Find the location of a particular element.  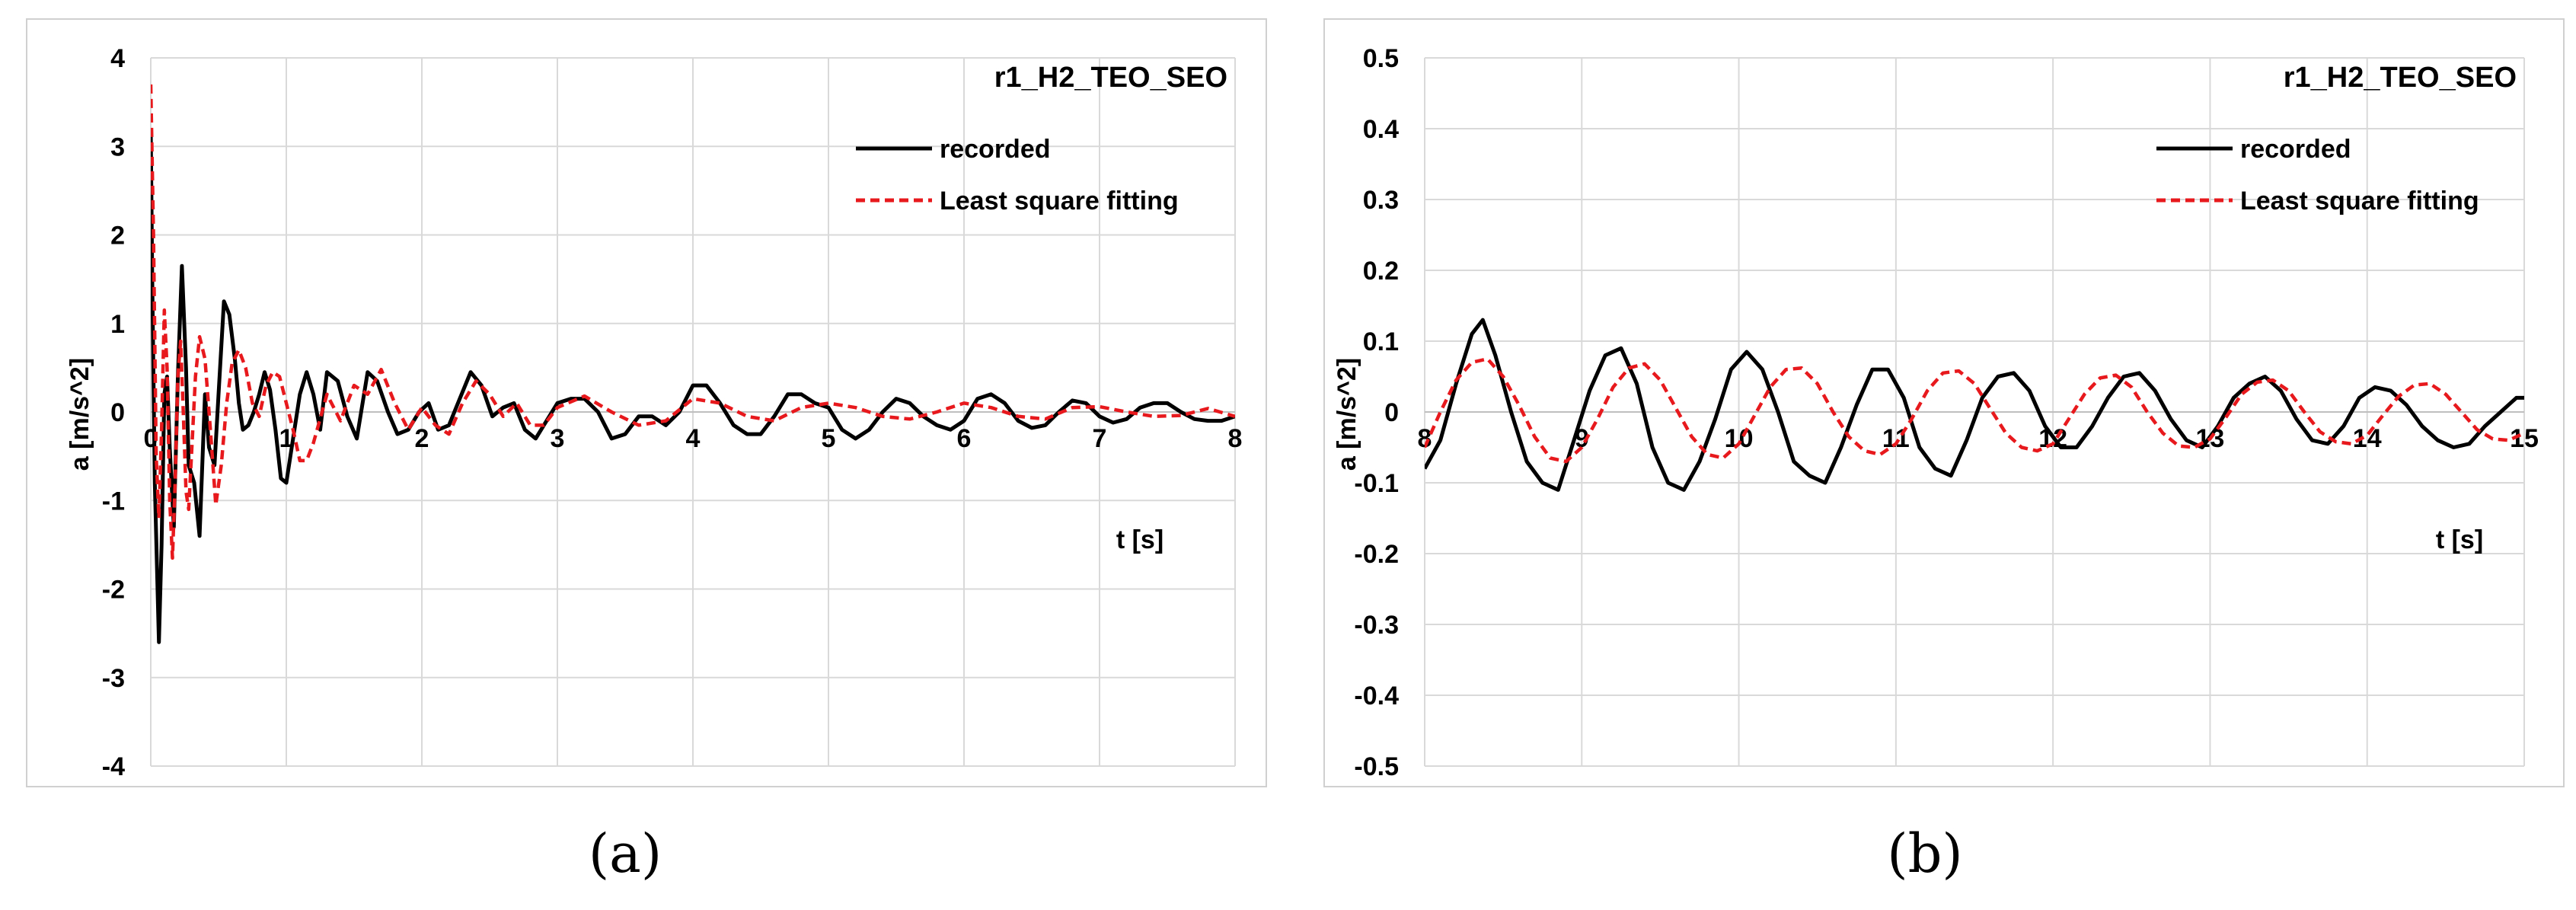

x-tick-label: 14 is located at coordinates (2367, 439).